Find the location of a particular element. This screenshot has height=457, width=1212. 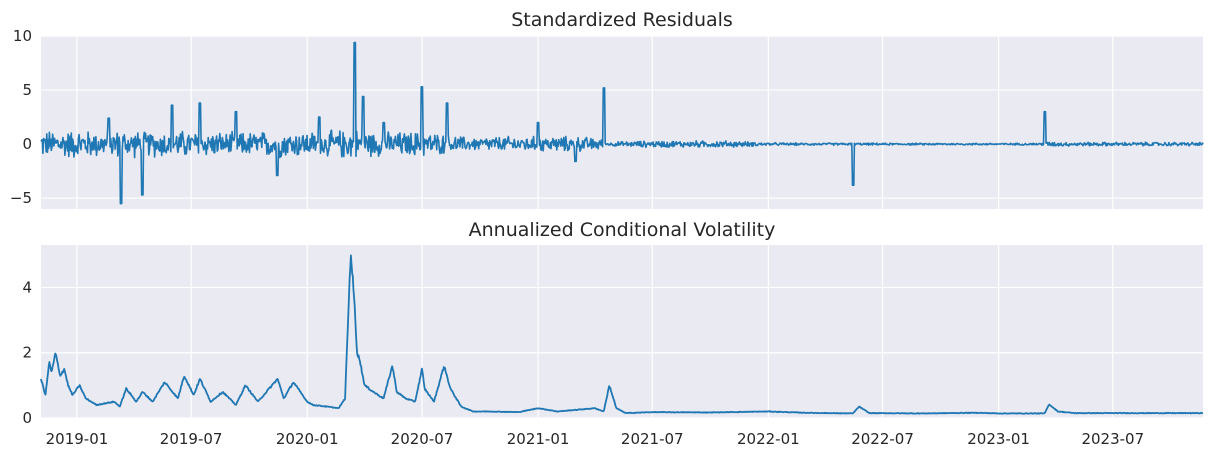

y-tick-label: 4 is located at coordinates (27, 287).